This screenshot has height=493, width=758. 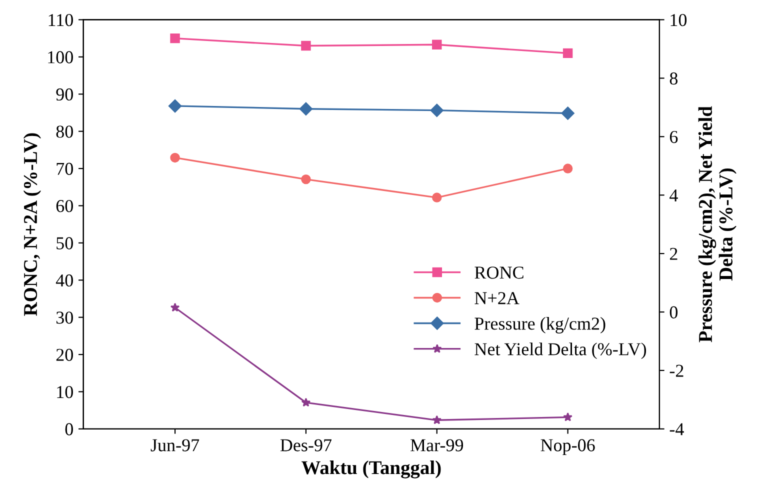 What do you see at coordinates (371, 469) in the screenshot?
I see `x-axis-title: Waktu (Tanggal)` at bounding box center [371, 469].